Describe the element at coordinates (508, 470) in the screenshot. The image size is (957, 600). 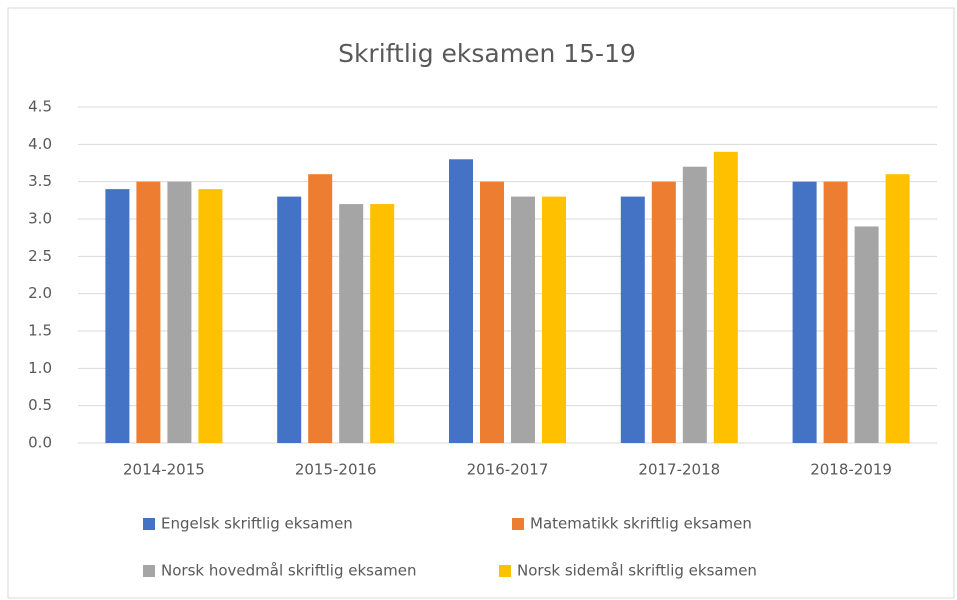
I see `x-tick-label: 2016-2017` at that location.